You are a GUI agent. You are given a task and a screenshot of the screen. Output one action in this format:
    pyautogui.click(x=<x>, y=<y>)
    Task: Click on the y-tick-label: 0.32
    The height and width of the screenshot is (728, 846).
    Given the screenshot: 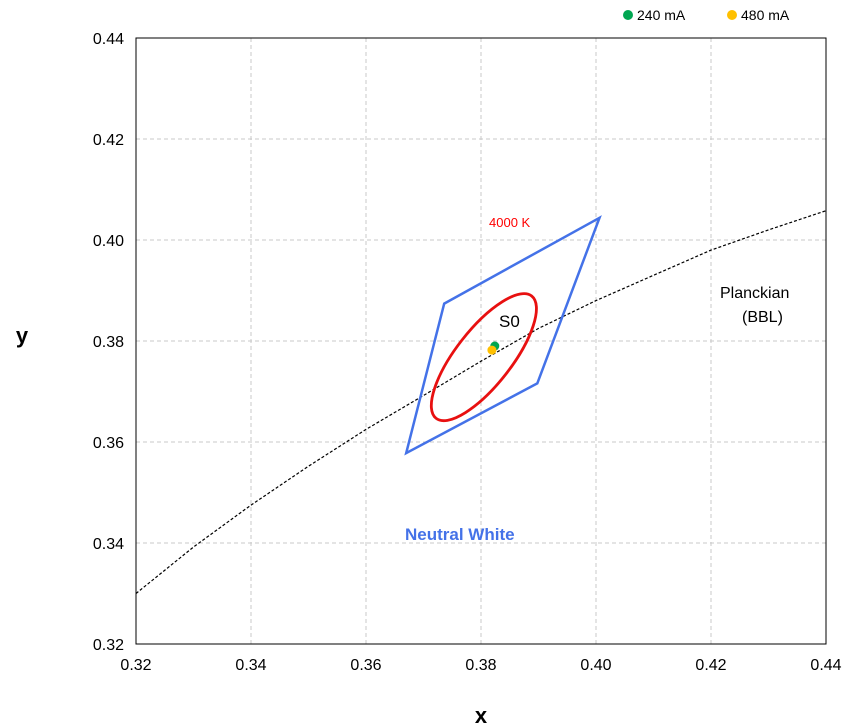 What is the action you would take?
    pyautogui.click(x=108, y=645)
    